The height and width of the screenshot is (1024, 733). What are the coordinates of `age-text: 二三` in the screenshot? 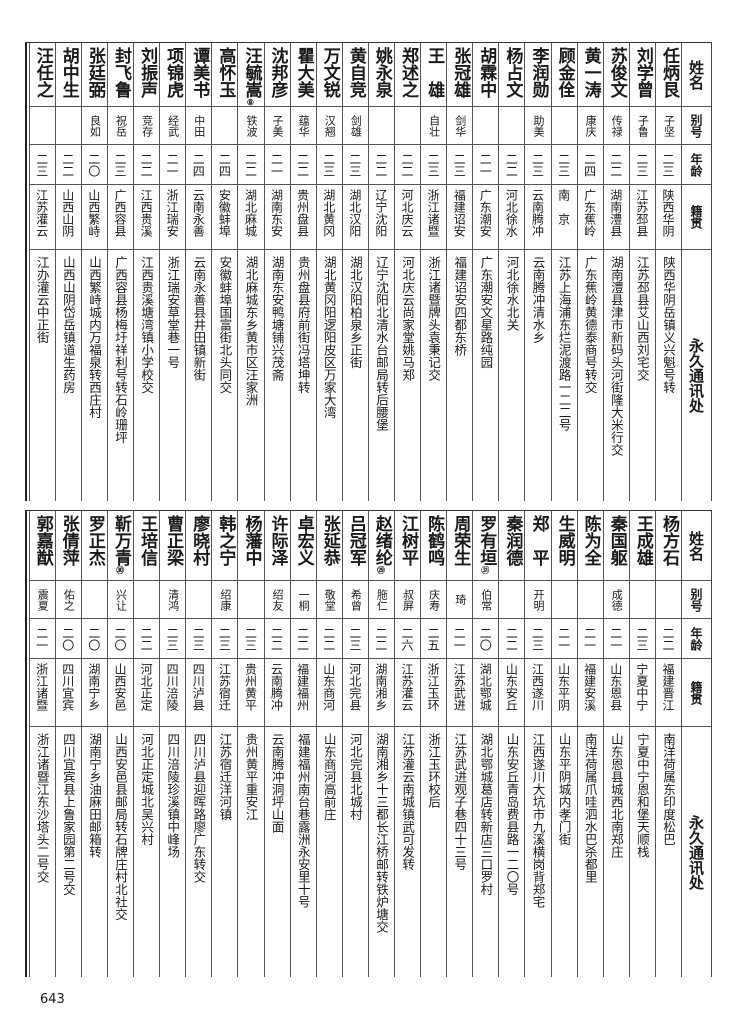 It's located at (354, 638).